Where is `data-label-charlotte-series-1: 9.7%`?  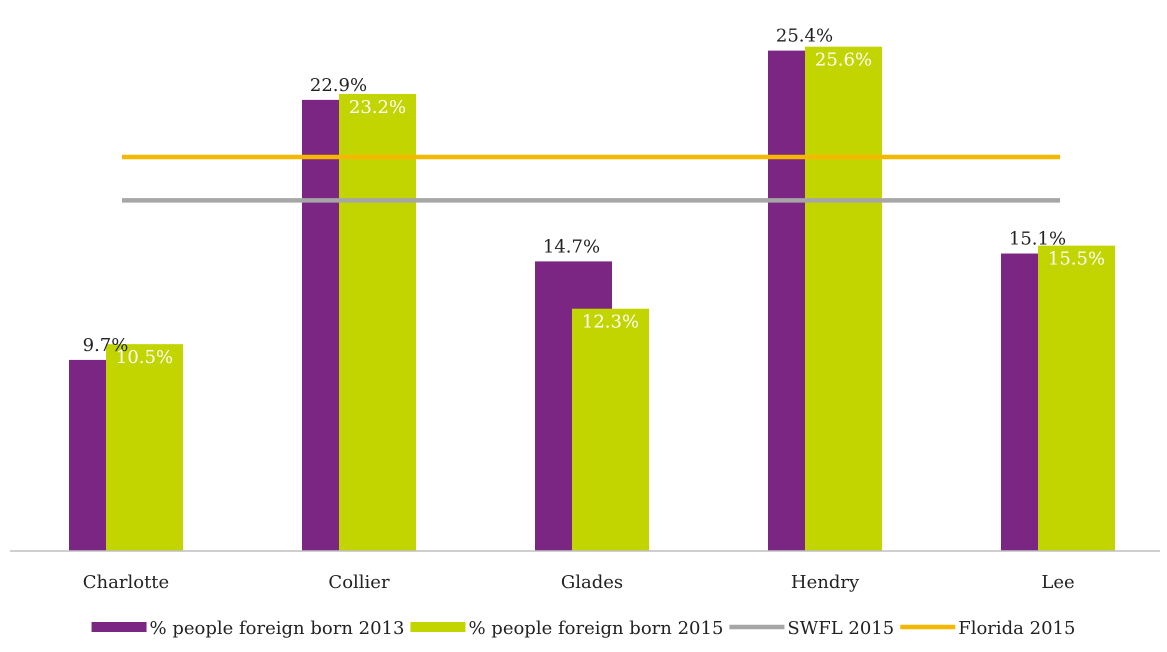 data-label-charlotte-series-1: 9.7% is located at coordinates (106, 345).